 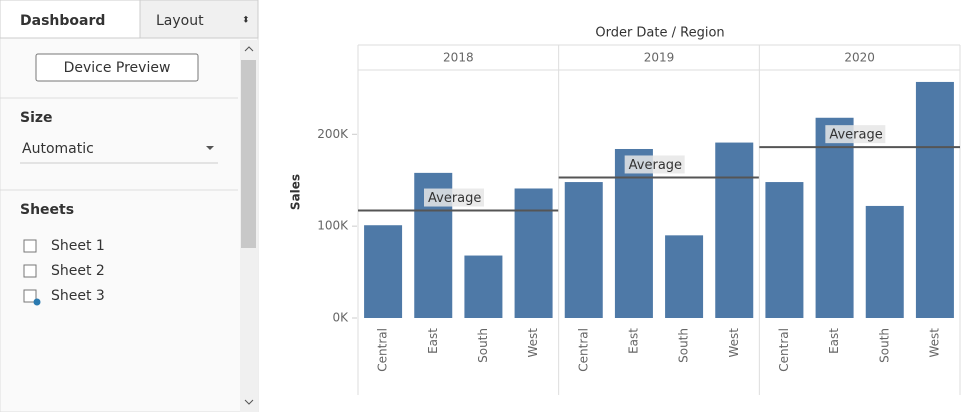 I want to click on dropdown-arrow, so click(x=210, y=148).